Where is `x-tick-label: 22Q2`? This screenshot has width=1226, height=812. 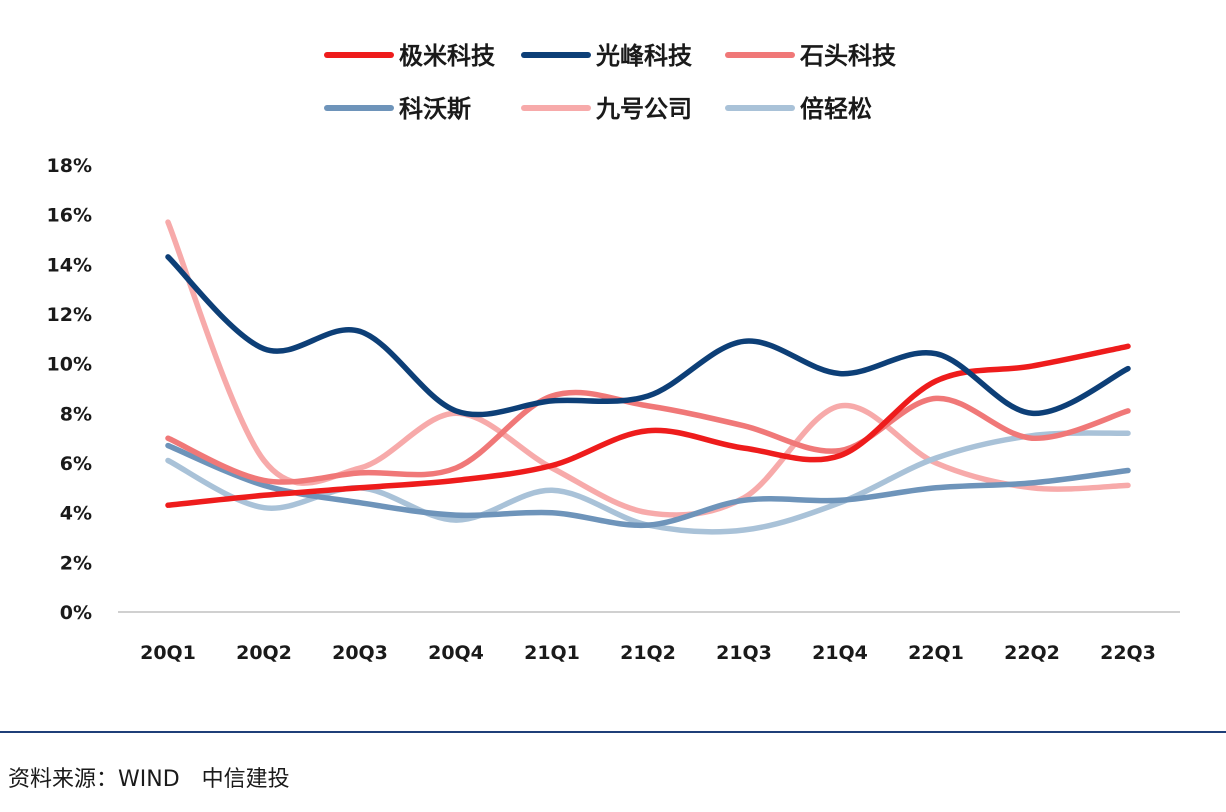
x-tick-label: 22Q2 is located at coordinates (1032, 653).